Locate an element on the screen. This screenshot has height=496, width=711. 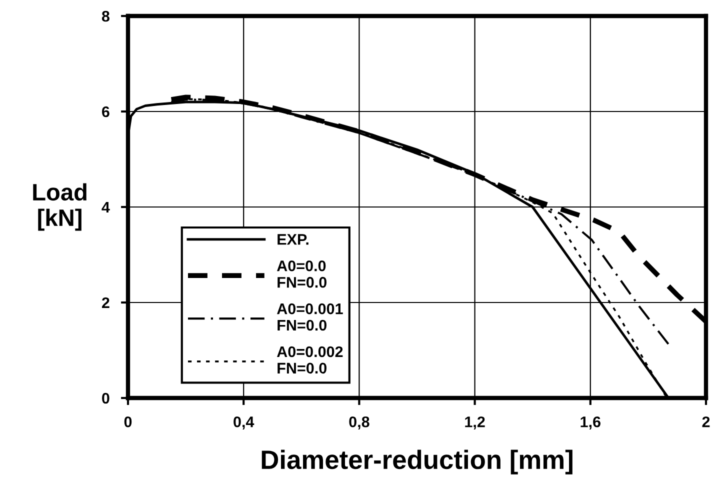
y-tick-label: 0 is located at coordinates (106, 398).